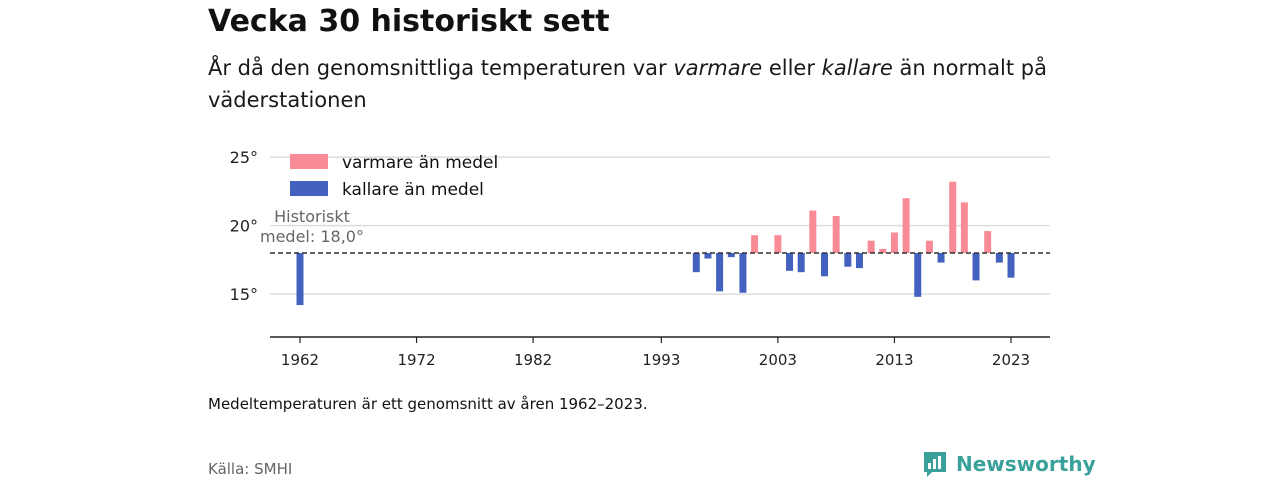 This screenshot has width=1280, height=480. Describe the element at coordinates (394, 176) in the screenshot. I see `legend: varmare än medel kallare än medel` at that location.